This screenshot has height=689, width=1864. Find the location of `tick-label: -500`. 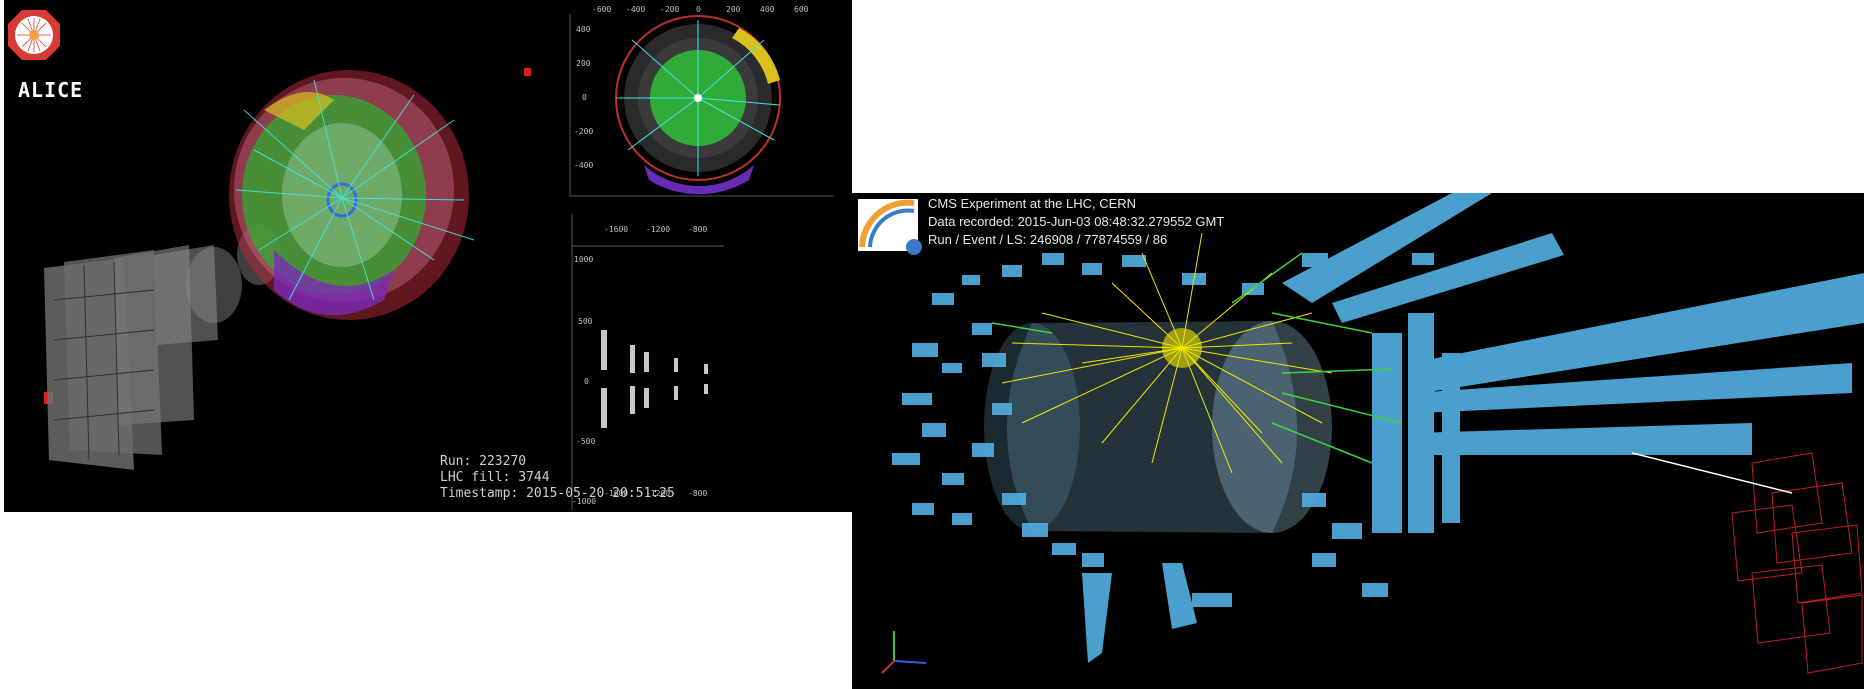

tick-label: -500 is located at coordinates (585, 441).